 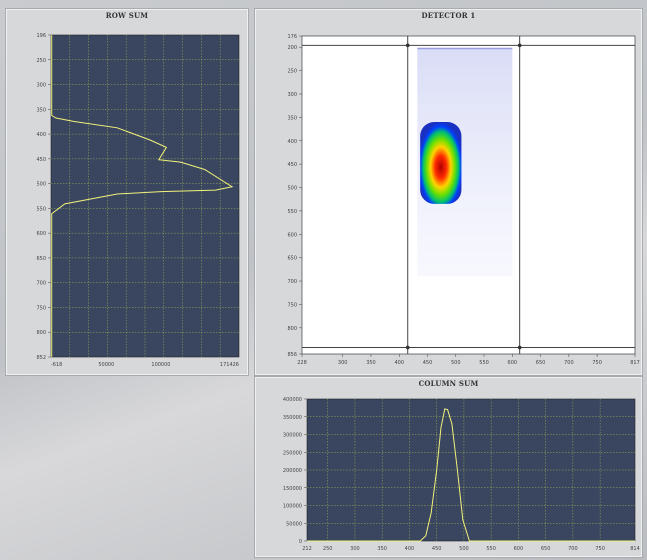 I want to click on detector-x-tick-label: 817, so click(x=635, y=363).